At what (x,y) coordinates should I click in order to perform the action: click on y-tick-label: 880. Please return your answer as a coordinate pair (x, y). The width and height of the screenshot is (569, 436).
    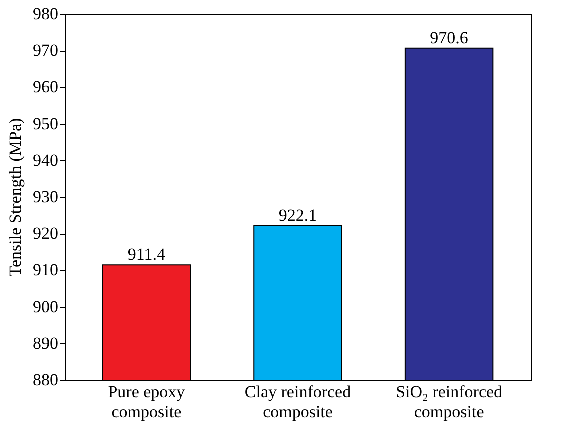
    Looking at the image, I should click on (45, 380).